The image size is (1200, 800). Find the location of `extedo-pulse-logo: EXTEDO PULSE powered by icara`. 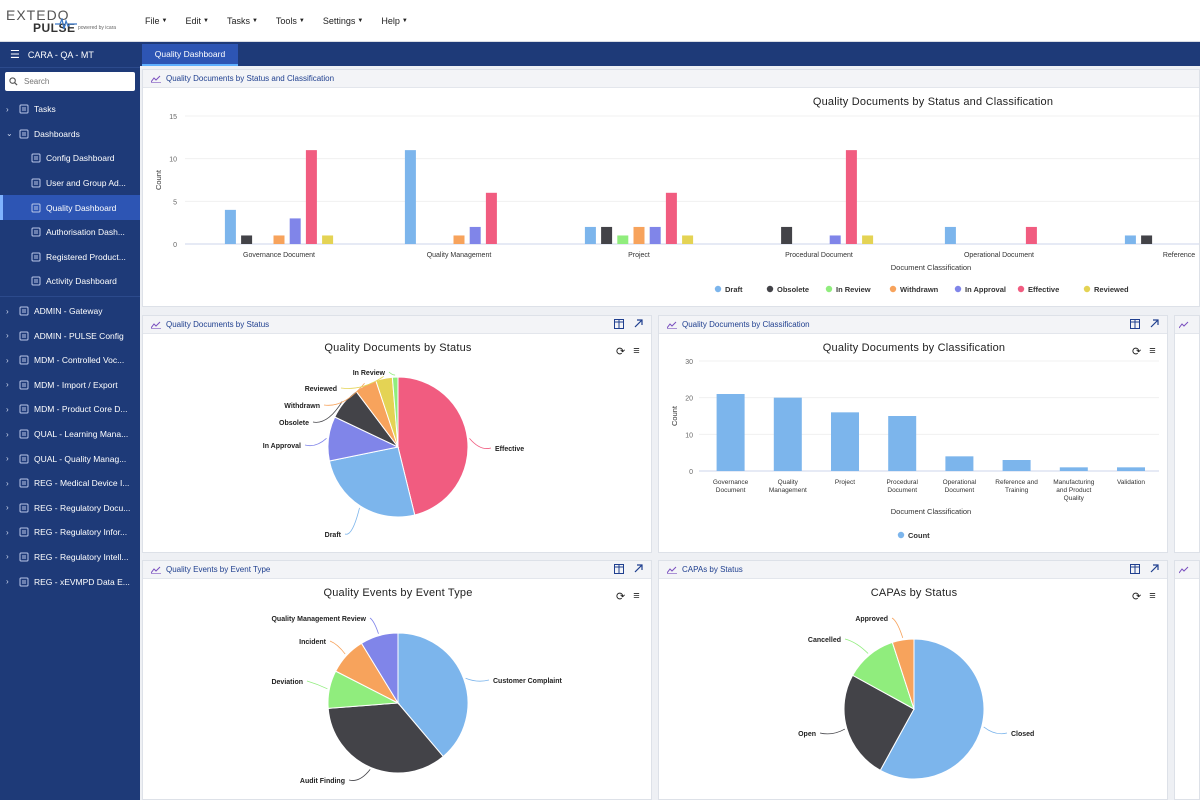

extedo-pulse-logo: EXTEDO PULSE powered by icara is located at coordinates (64, 21).